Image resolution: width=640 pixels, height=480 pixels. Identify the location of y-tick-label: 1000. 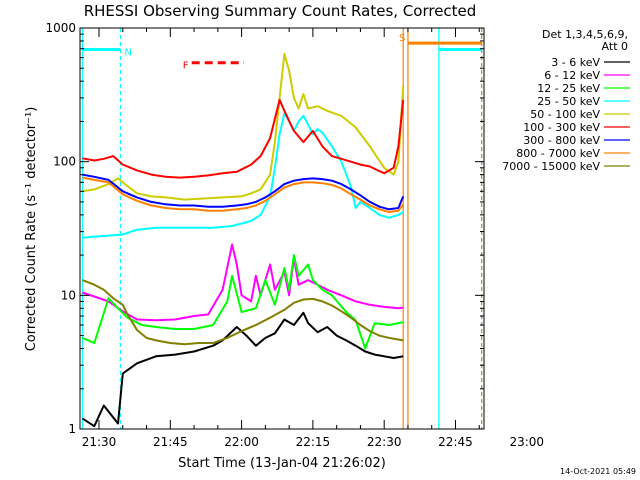
(60, 28).